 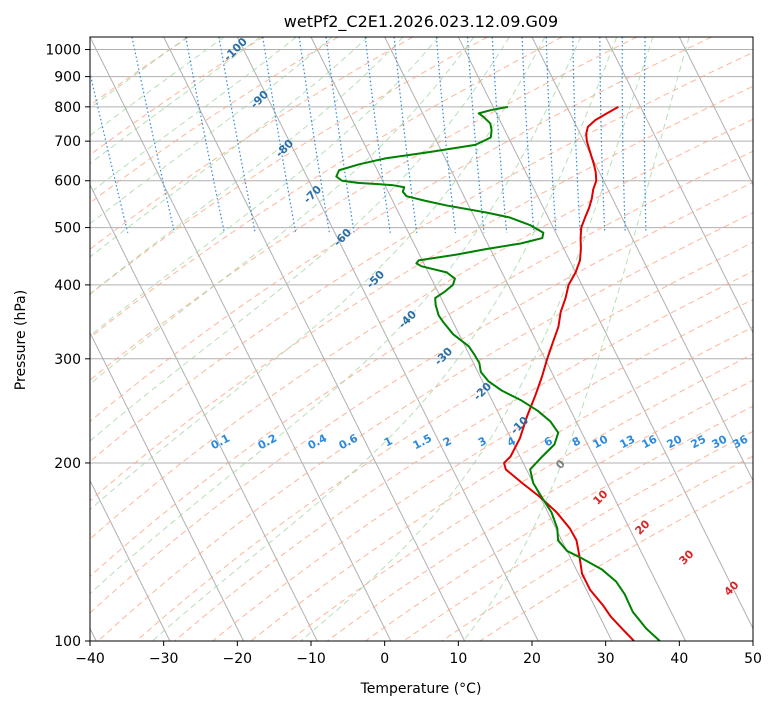 I want to click on isotherm--70, so click(x=130, y=560).